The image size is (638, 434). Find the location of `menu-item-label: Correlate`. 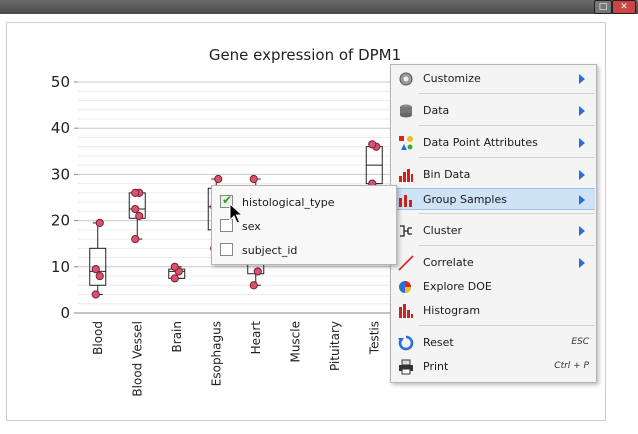

menu-item-label: Correlate is located at coordinates (448, 262).